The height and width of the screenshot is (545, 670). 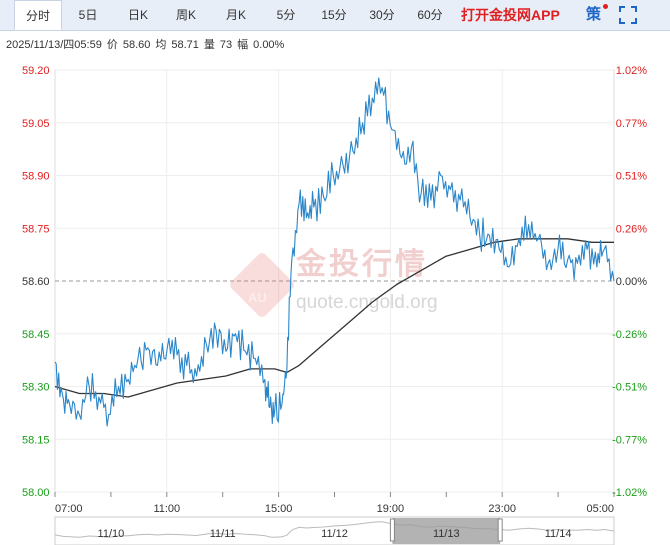 I want to click on y-tick-label-right: 0.51%, so click(x=631, y=177).